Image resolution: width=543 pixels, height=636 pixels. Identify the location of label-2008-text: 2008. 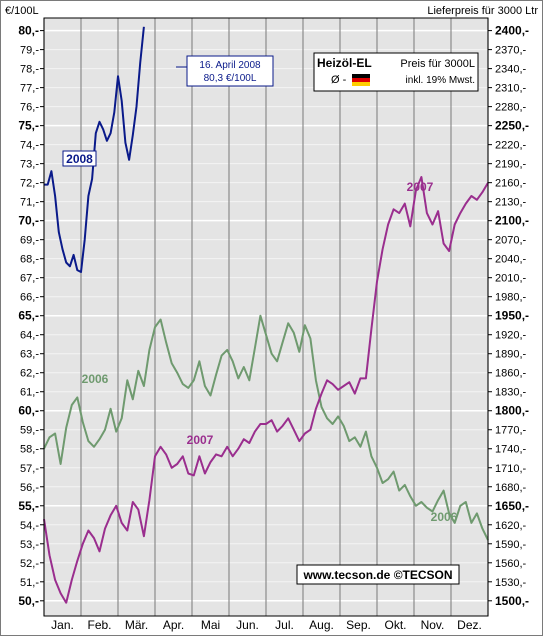
(79, 159).